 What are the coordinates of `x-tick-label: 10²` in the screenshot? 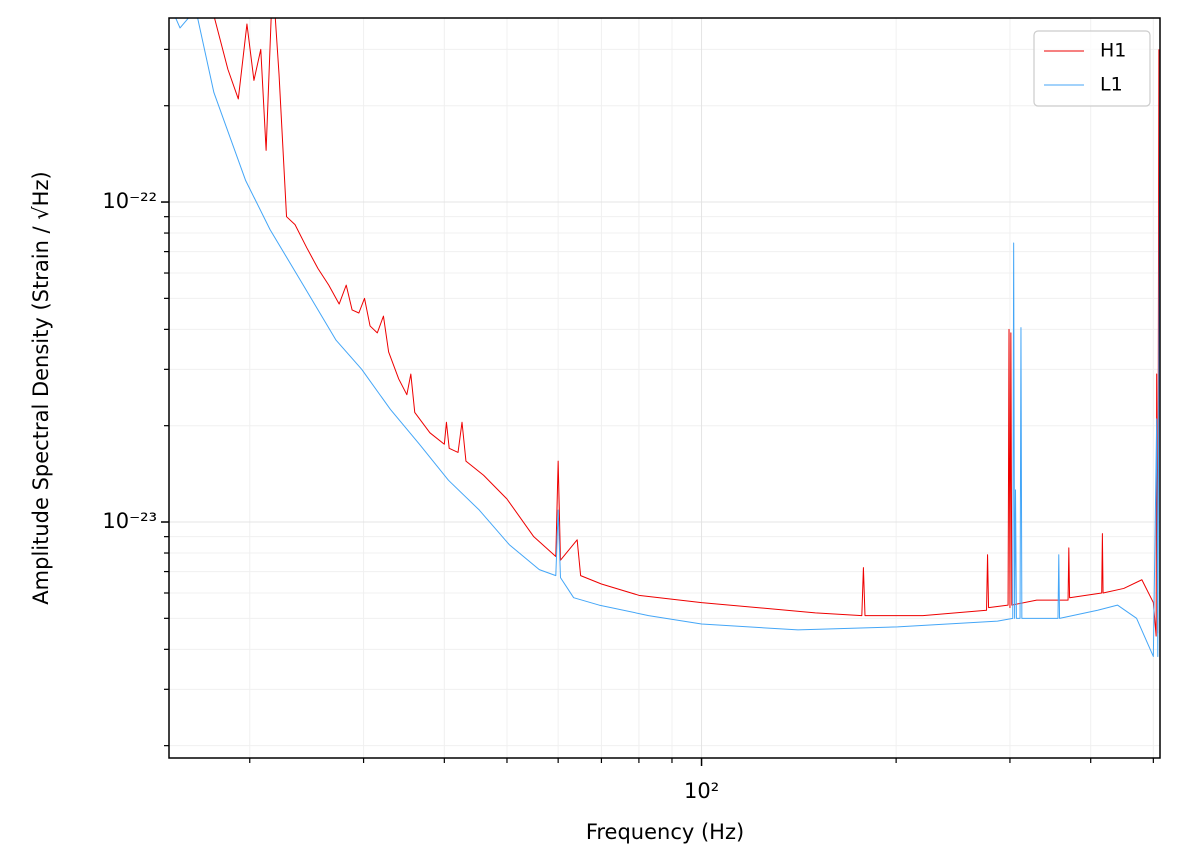 It's located at (701, 791).